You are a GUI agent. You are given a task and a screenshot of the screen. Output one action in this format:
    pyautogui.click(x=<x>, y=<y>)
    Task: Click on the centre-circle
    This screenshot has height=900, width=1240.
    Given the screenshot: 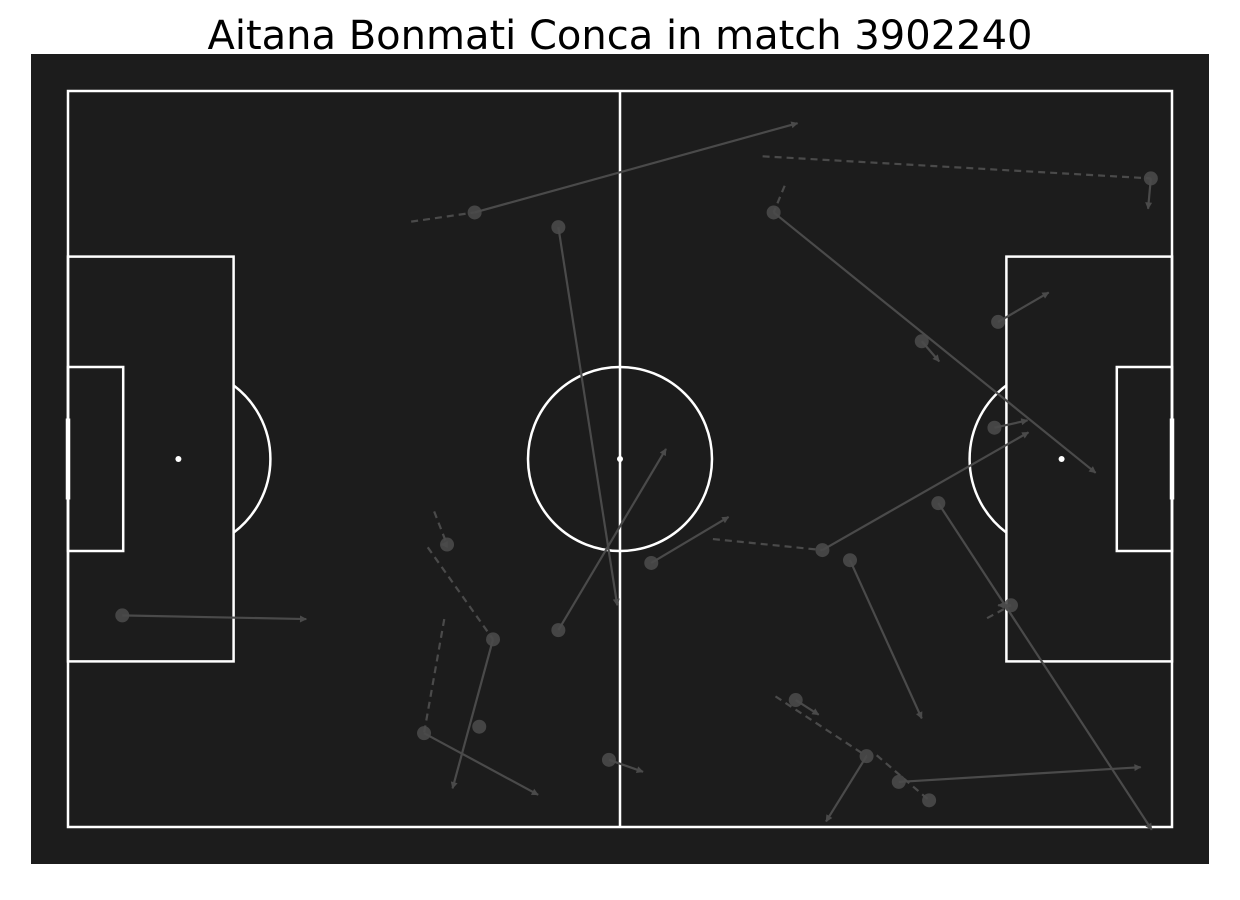 What is the action you would take?
    pyautogui.click(x=620, y=459)
    